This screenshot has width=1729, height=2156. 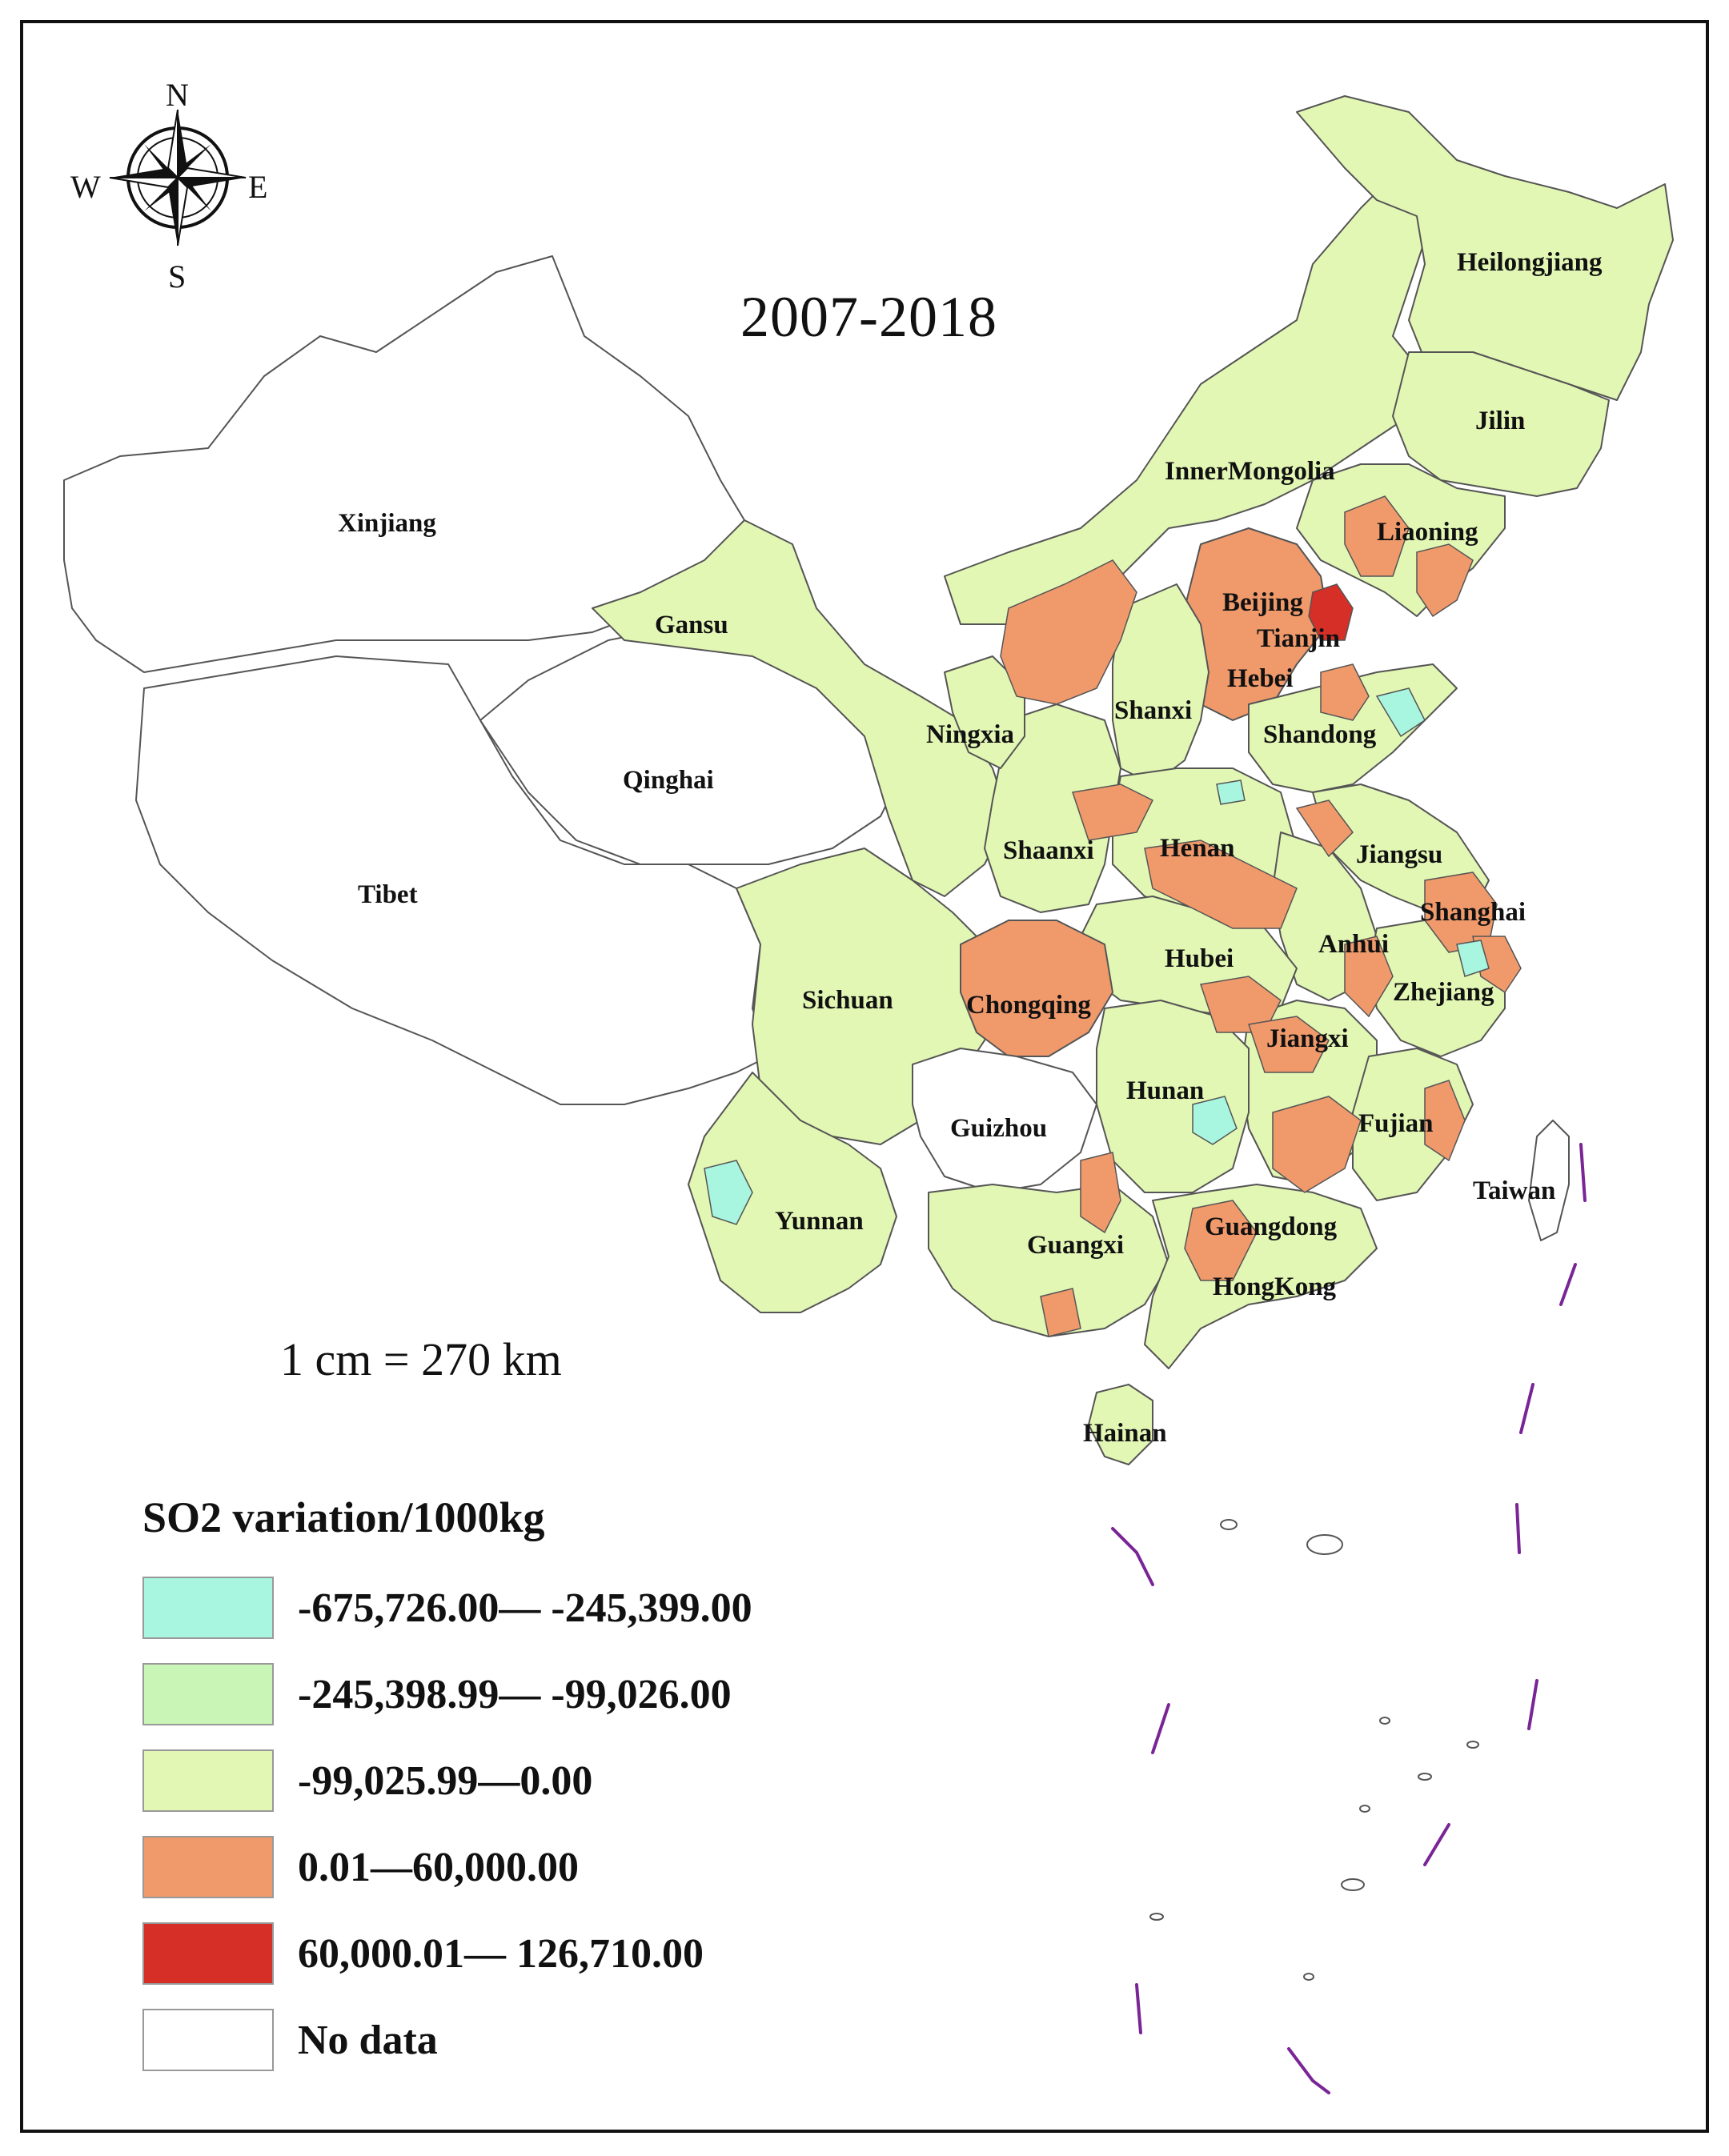 What do you see at coordinates (1221, 884) in the screenshot?
I see `patch-henan-orange` at bounding box center [1221, 884].